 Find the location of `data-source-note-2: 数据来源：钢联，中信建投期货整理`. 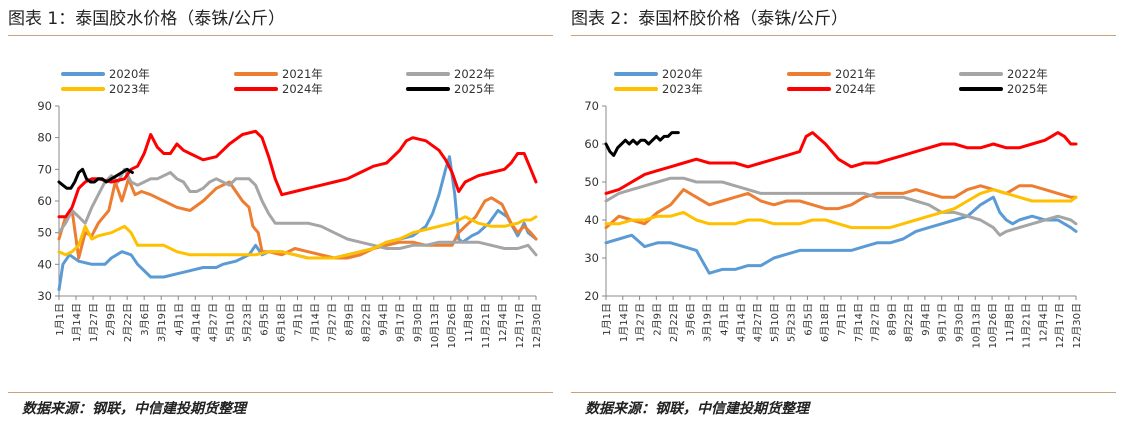

data-source-note-2: 数据来源：钢联，中信建投期货整理 is located at coordinates (697, 409).